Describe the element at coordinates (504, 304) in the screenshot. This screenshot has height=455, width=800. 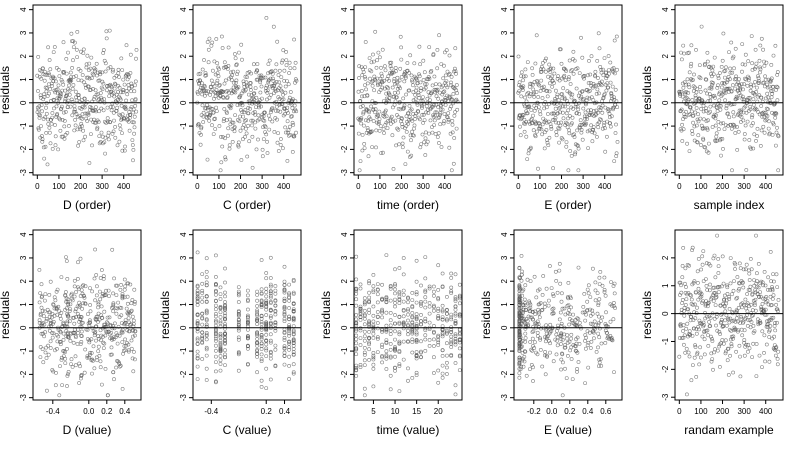
I see `y-tick-label: 1` at that location.